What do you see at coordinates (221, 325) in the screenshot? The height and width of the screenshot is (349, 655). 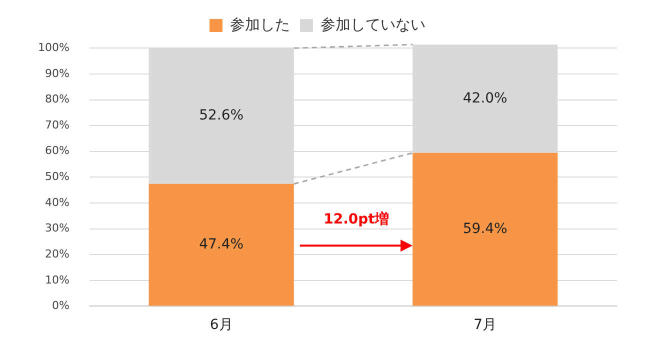 I see `x-tick-label: 6月` at bounding box center [221, 325].